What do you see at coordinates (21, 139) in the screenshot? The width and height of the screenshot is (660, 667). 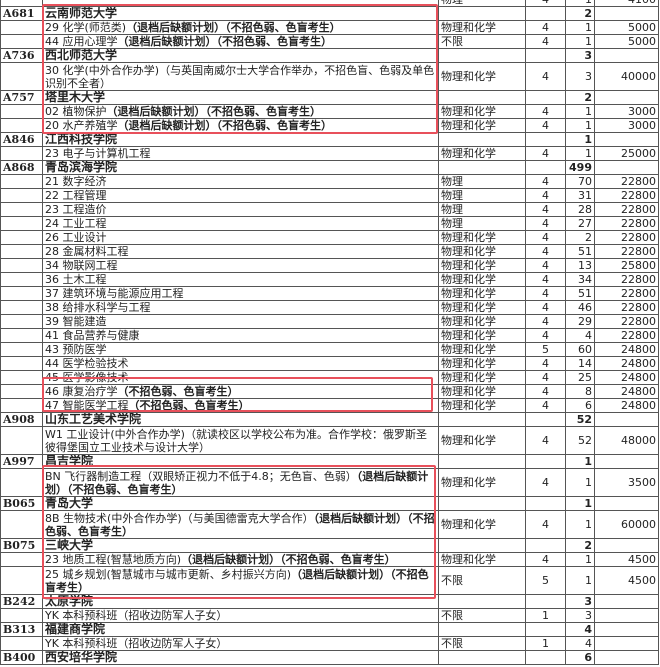 I see `school-code: A846` at bounding box center [21, 139].